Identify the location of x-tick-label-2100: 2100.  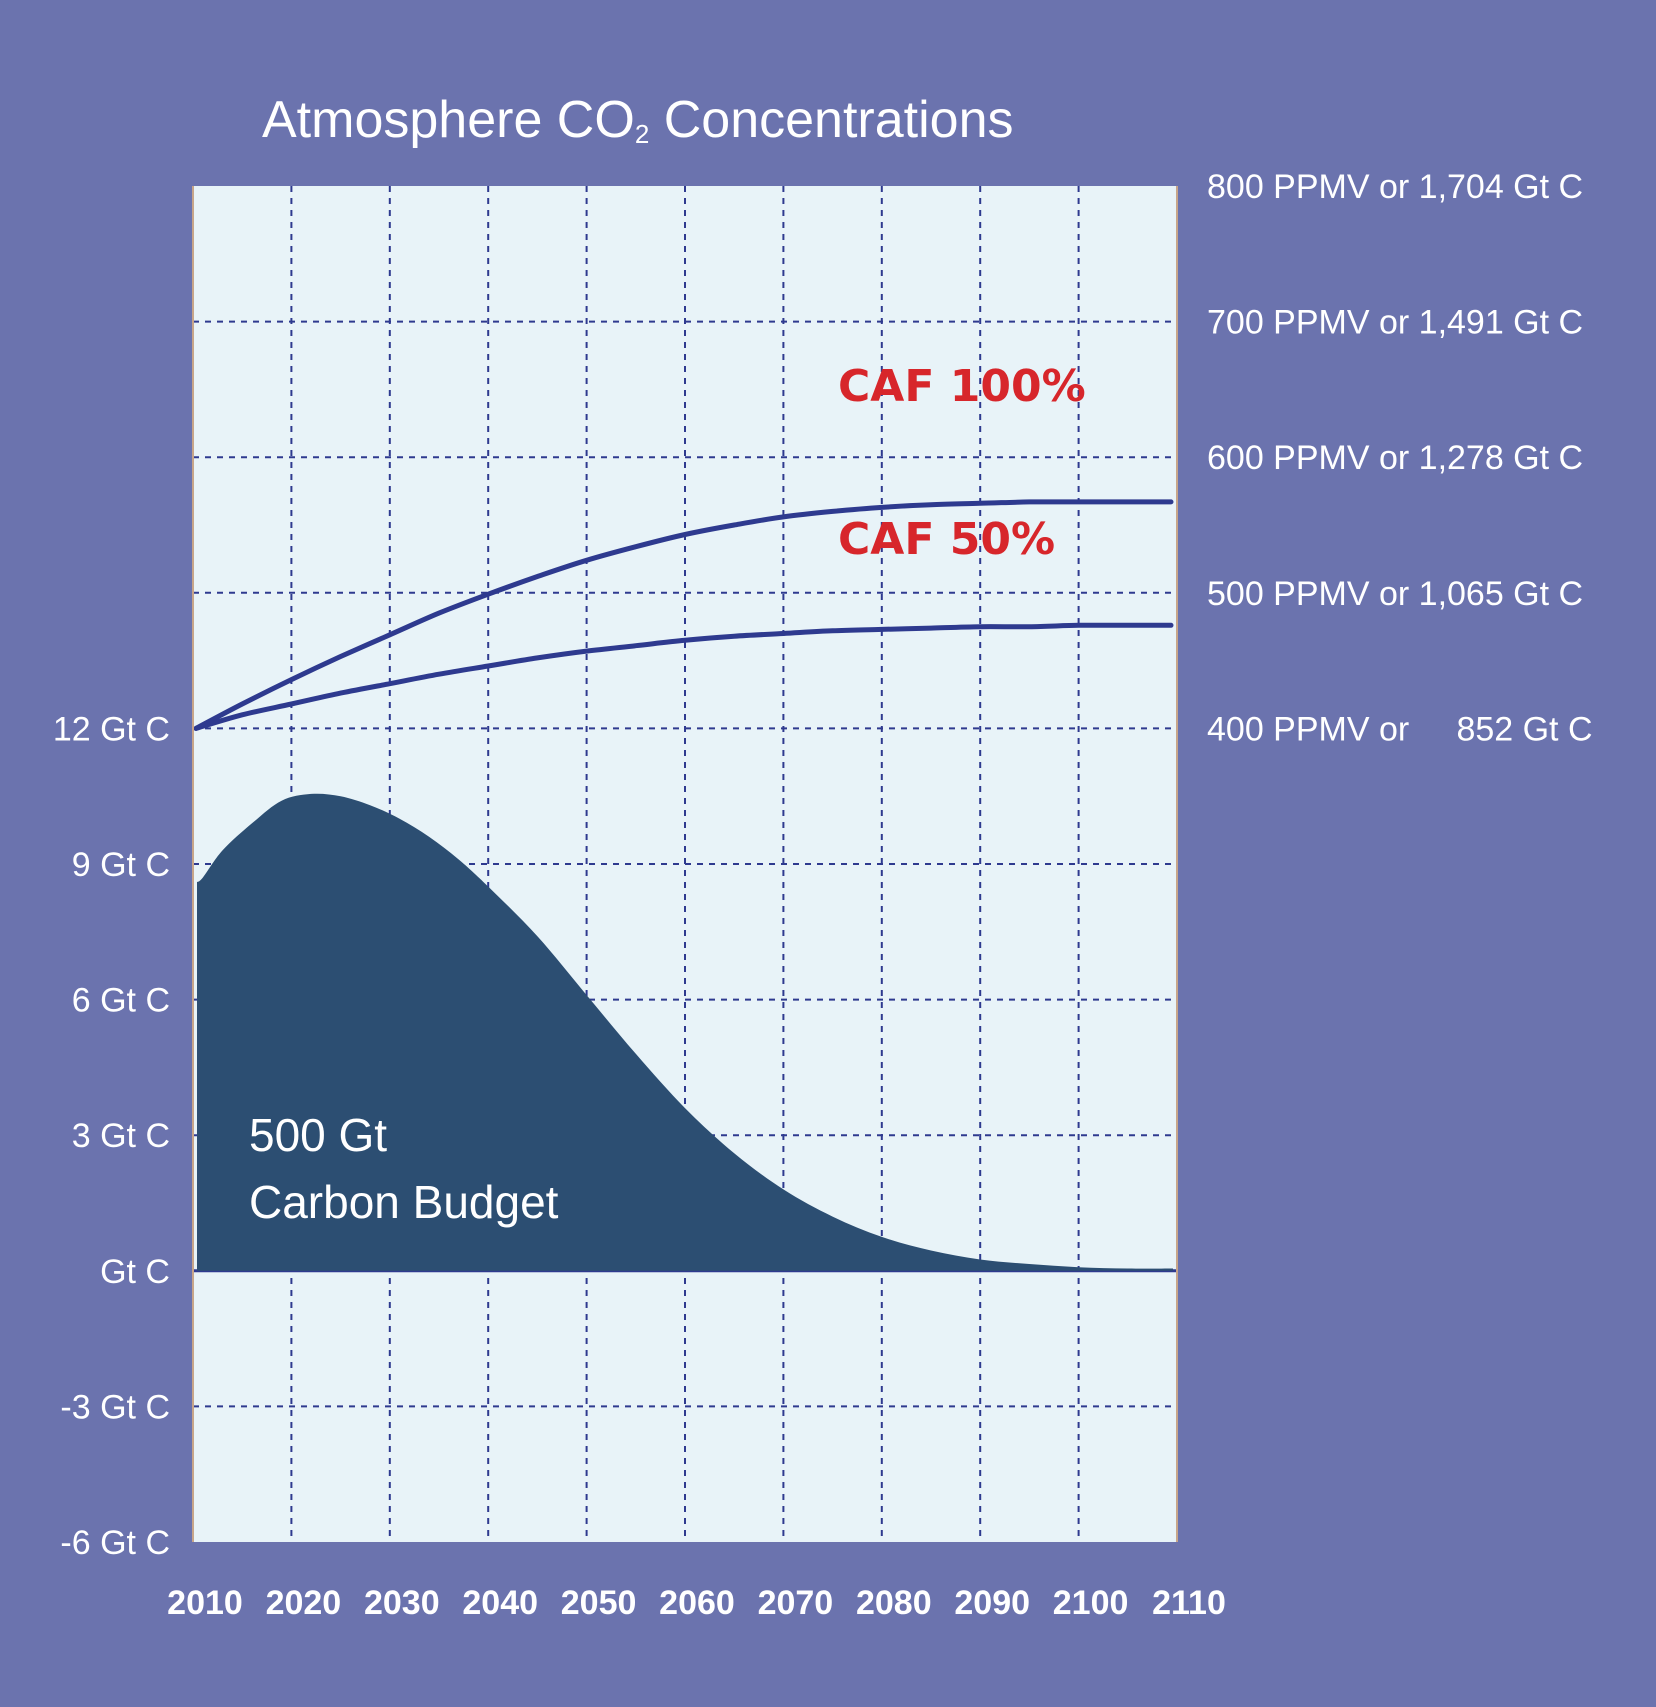
(1091, 1603).